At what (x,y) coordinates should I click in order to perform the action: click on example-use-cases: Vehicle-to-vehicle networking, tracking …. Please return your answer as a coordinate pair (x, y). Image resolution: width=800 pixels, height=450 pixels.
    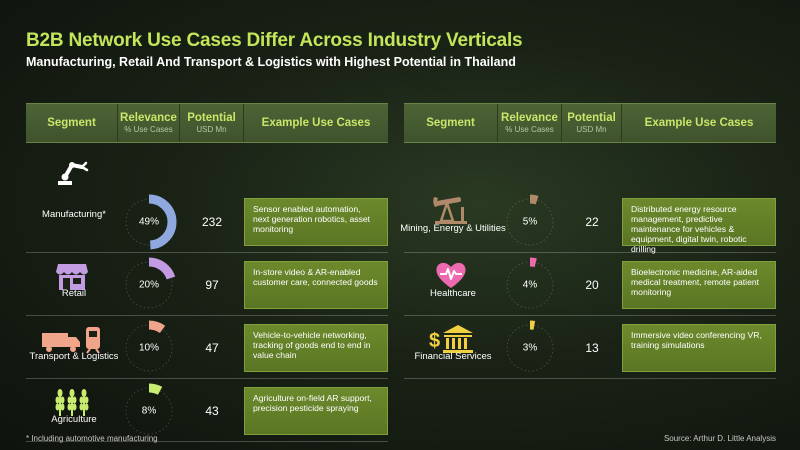
    Looking at the image, I should click on (316, 347).